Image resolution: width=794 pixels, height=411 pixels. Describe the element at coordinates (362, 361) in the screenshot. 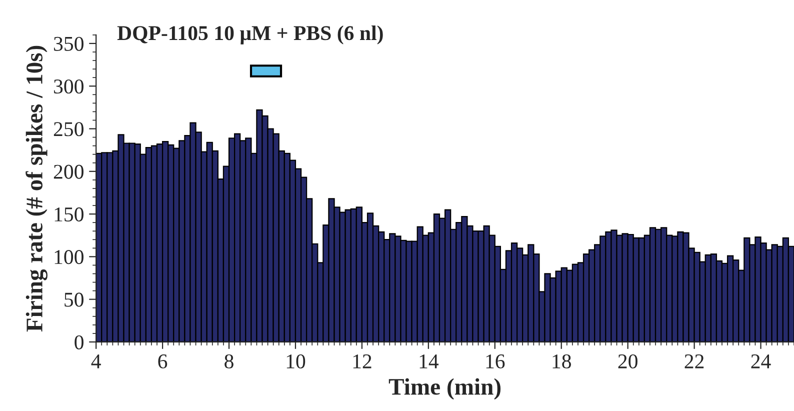

I see `x-tick-label: 12` at that location.